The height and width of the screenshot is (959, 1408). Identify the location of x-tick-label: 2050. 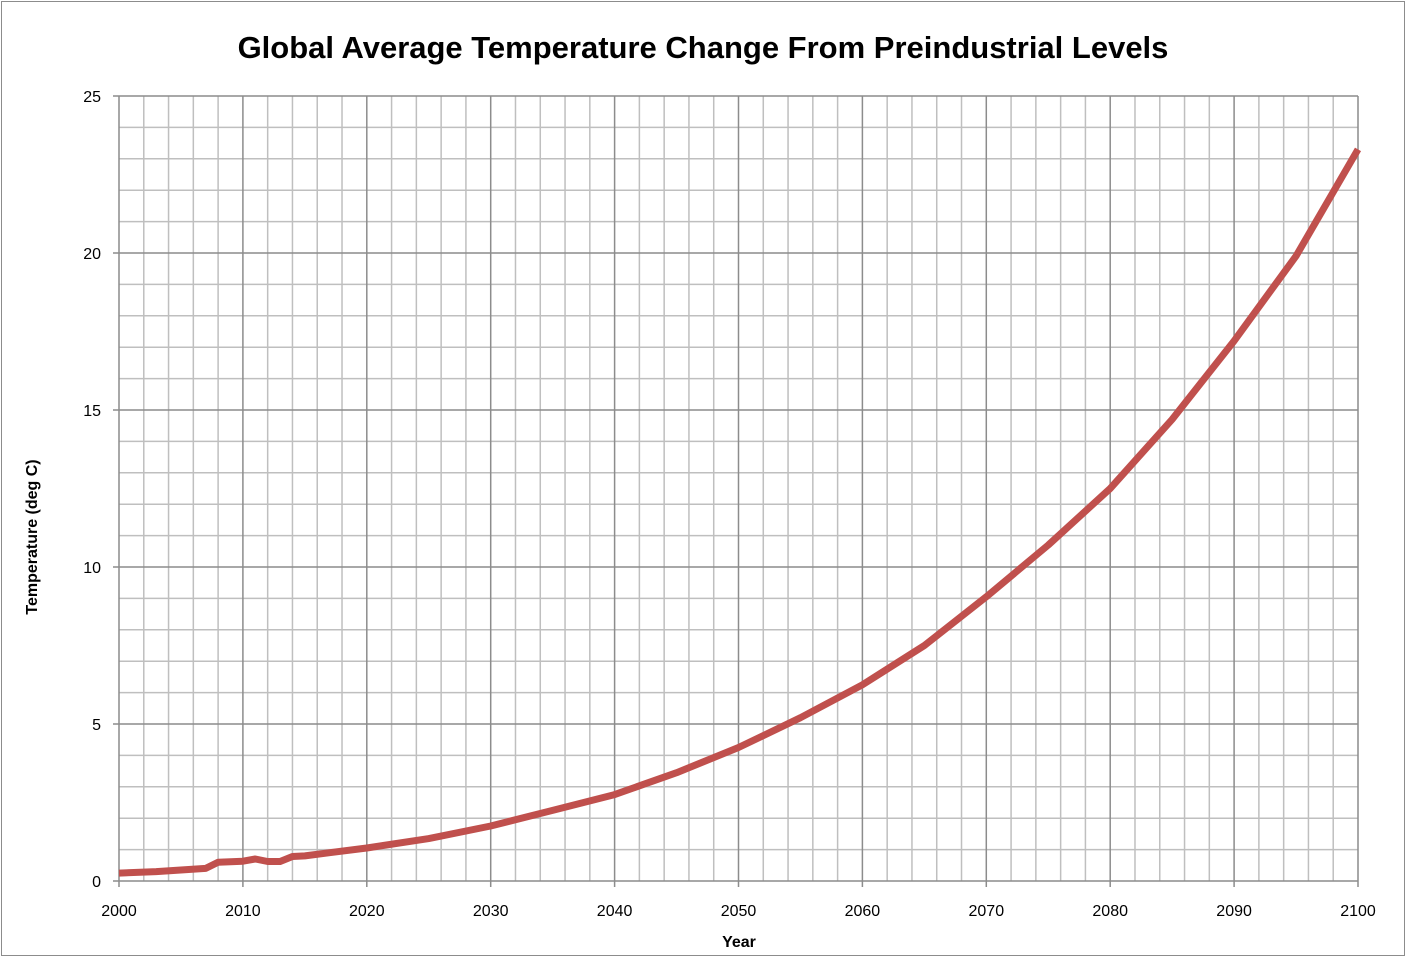
(739, 911).